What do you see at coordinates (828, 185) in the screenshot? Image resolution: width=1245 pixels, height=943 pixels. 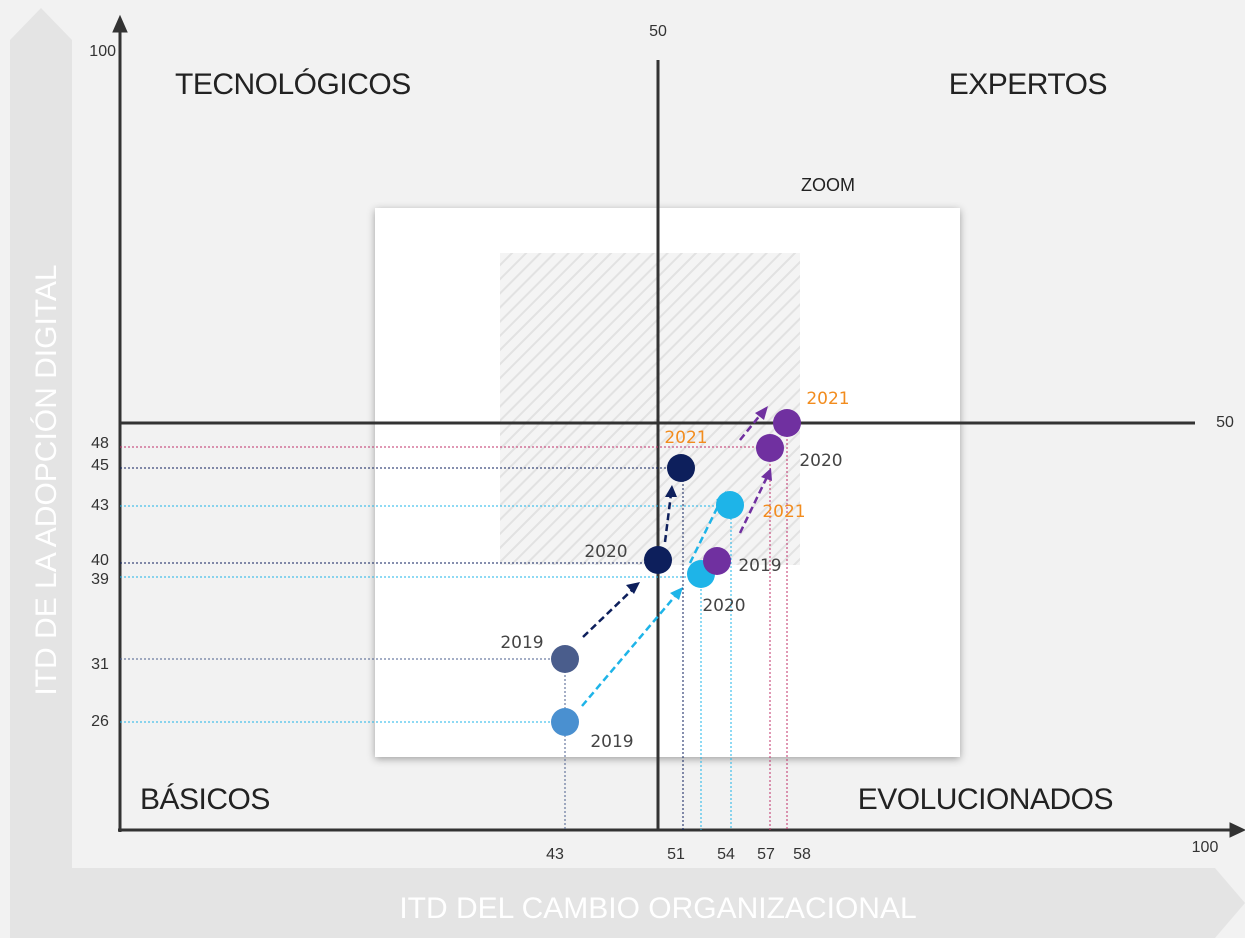 I see `zoom-label: ZOOM` at bounding box center [828, 185].